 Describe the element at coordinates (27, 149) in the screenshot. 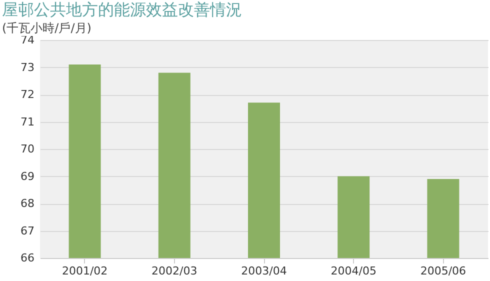

I see `y-tick-label: 70` at that location.